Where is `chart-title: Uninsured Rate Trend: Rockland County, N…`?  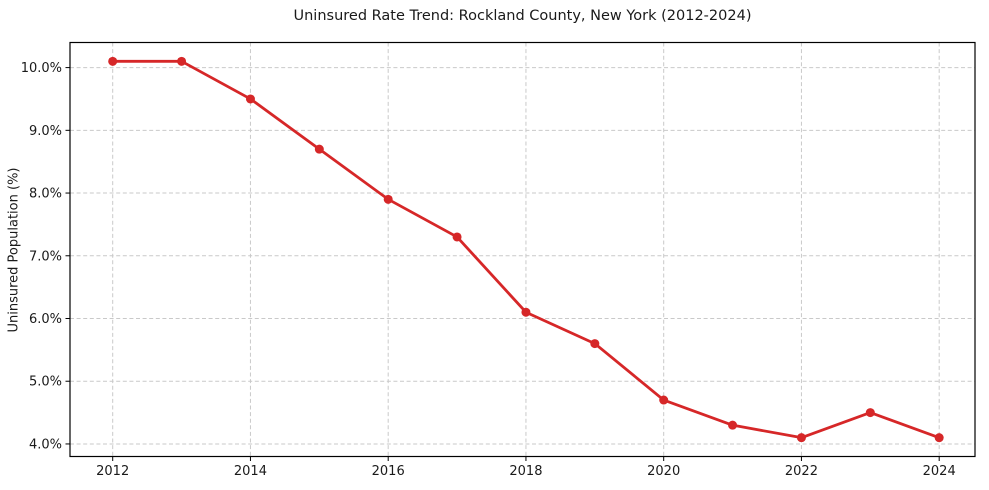
chart-title: Uninsured Rate Trend: Rockland County, N… is located at coordinates (522, 16).